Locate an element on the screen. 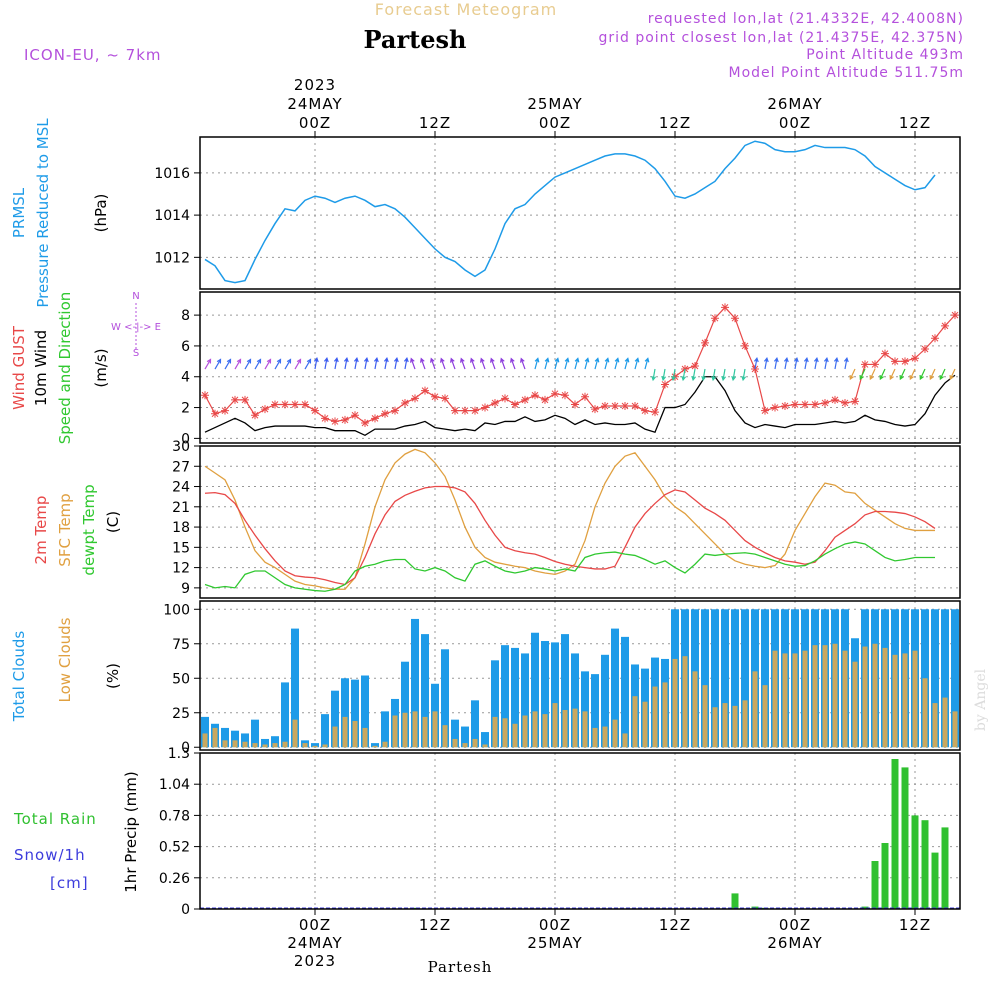 The image size is (1000, 1000). ytick-label-pressure-1: 1014 is located at coordinates (172, 216).